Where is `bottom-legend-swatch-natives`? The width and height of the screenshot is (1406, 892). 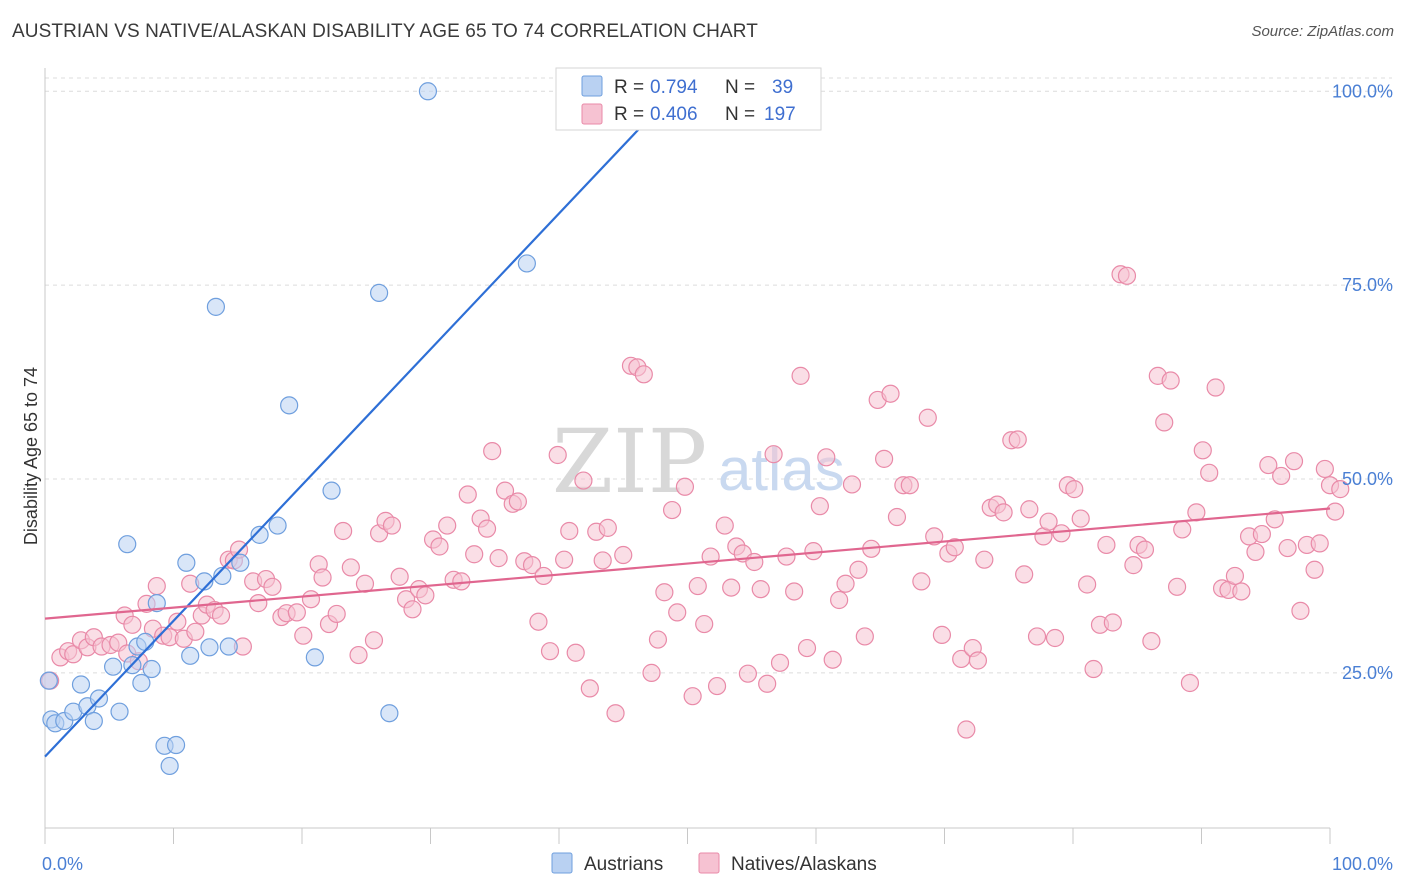 bottom-legend-swatch-natives is located at coordinates (709, 863).